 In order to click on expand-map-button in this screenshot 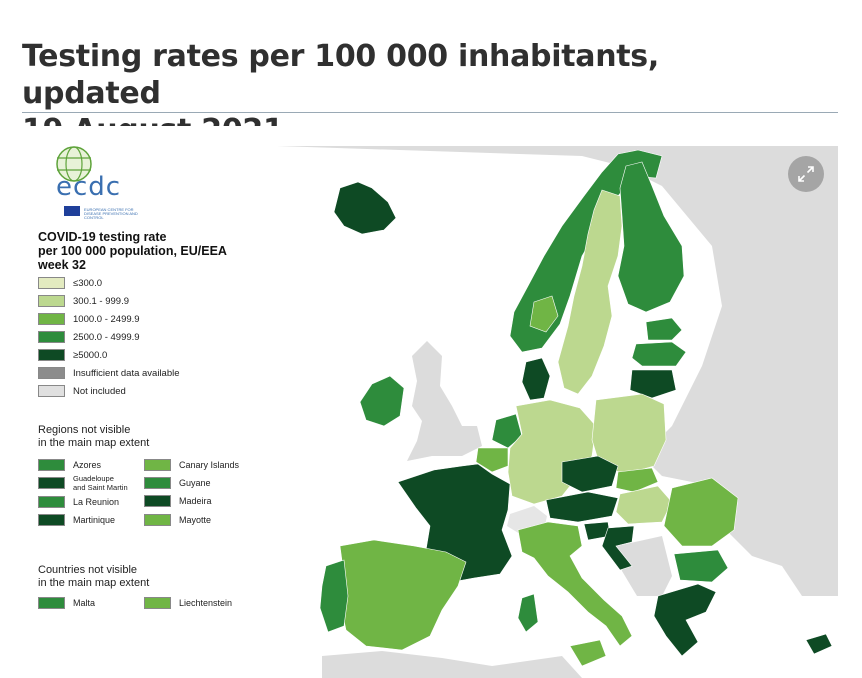, I will do `click(806, 174)`.